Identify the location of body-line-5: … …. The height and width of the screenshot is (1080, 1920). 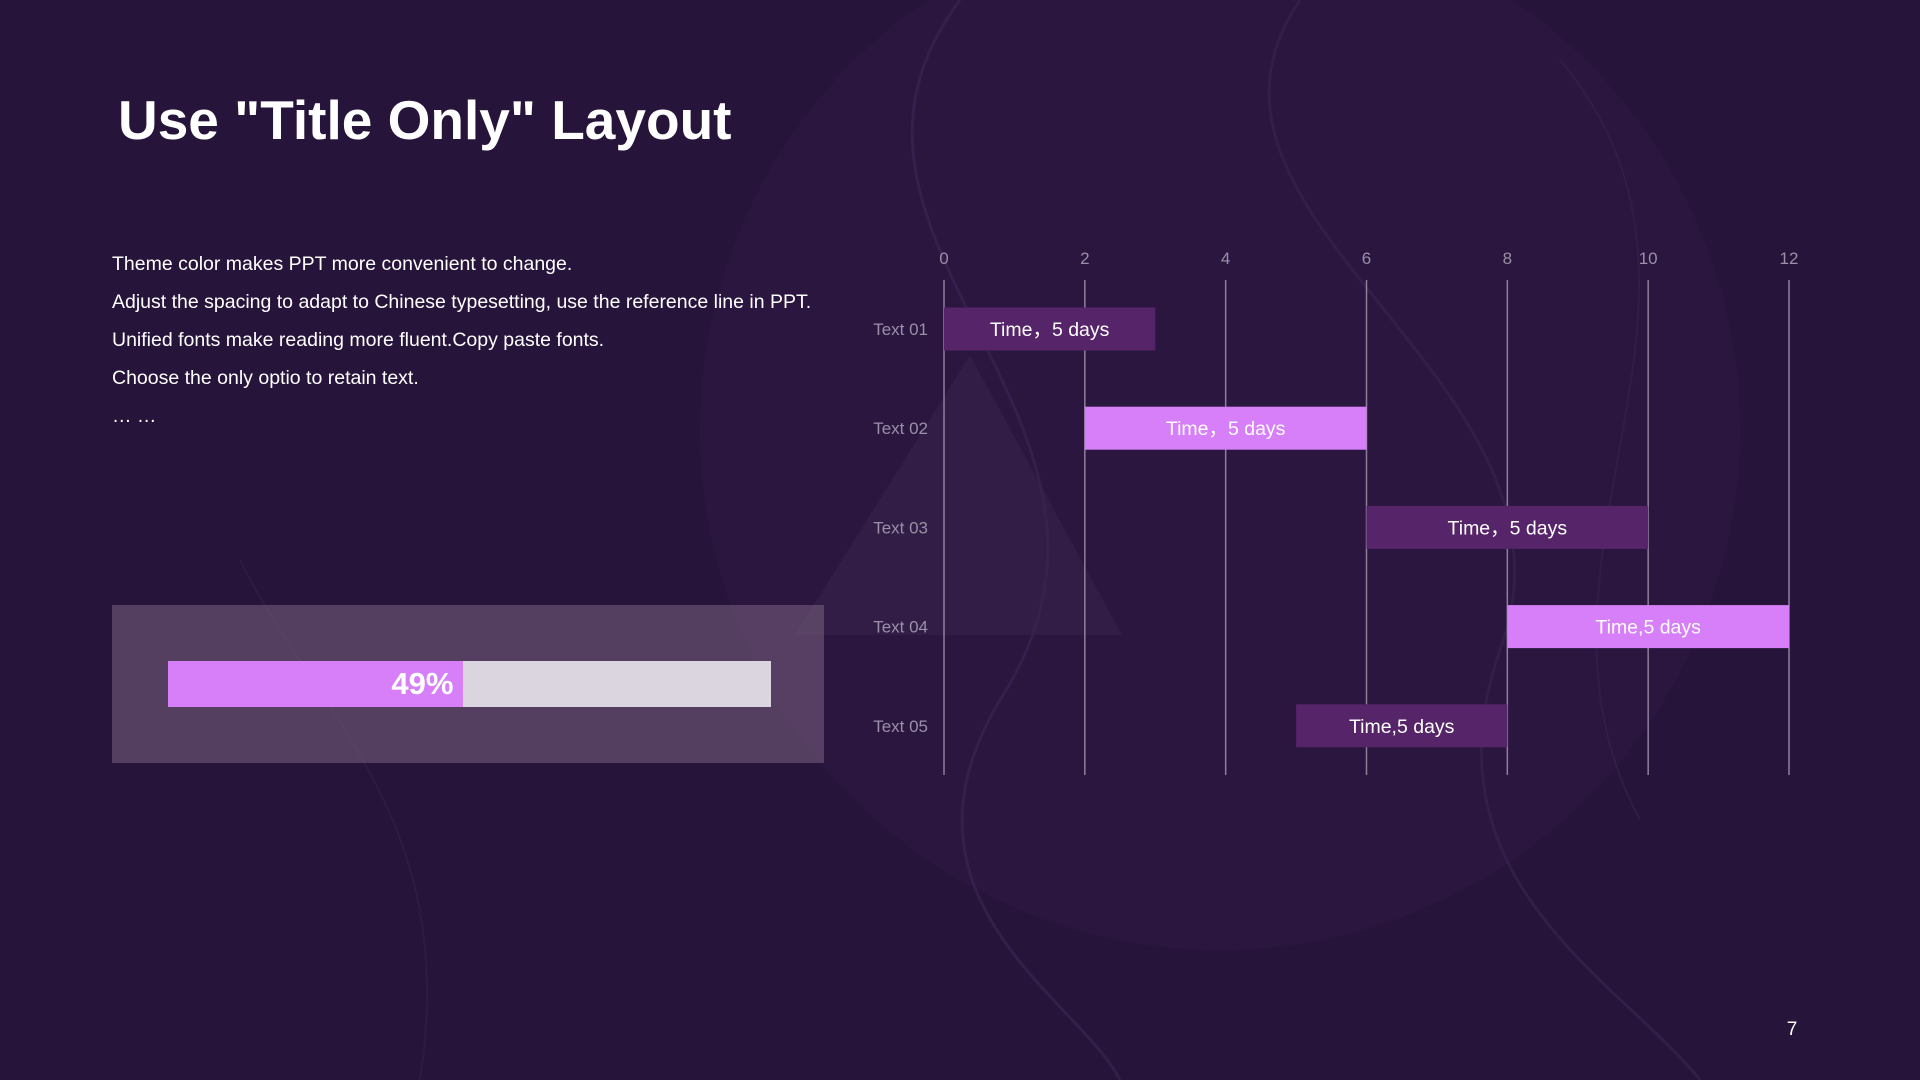
(134, 416).